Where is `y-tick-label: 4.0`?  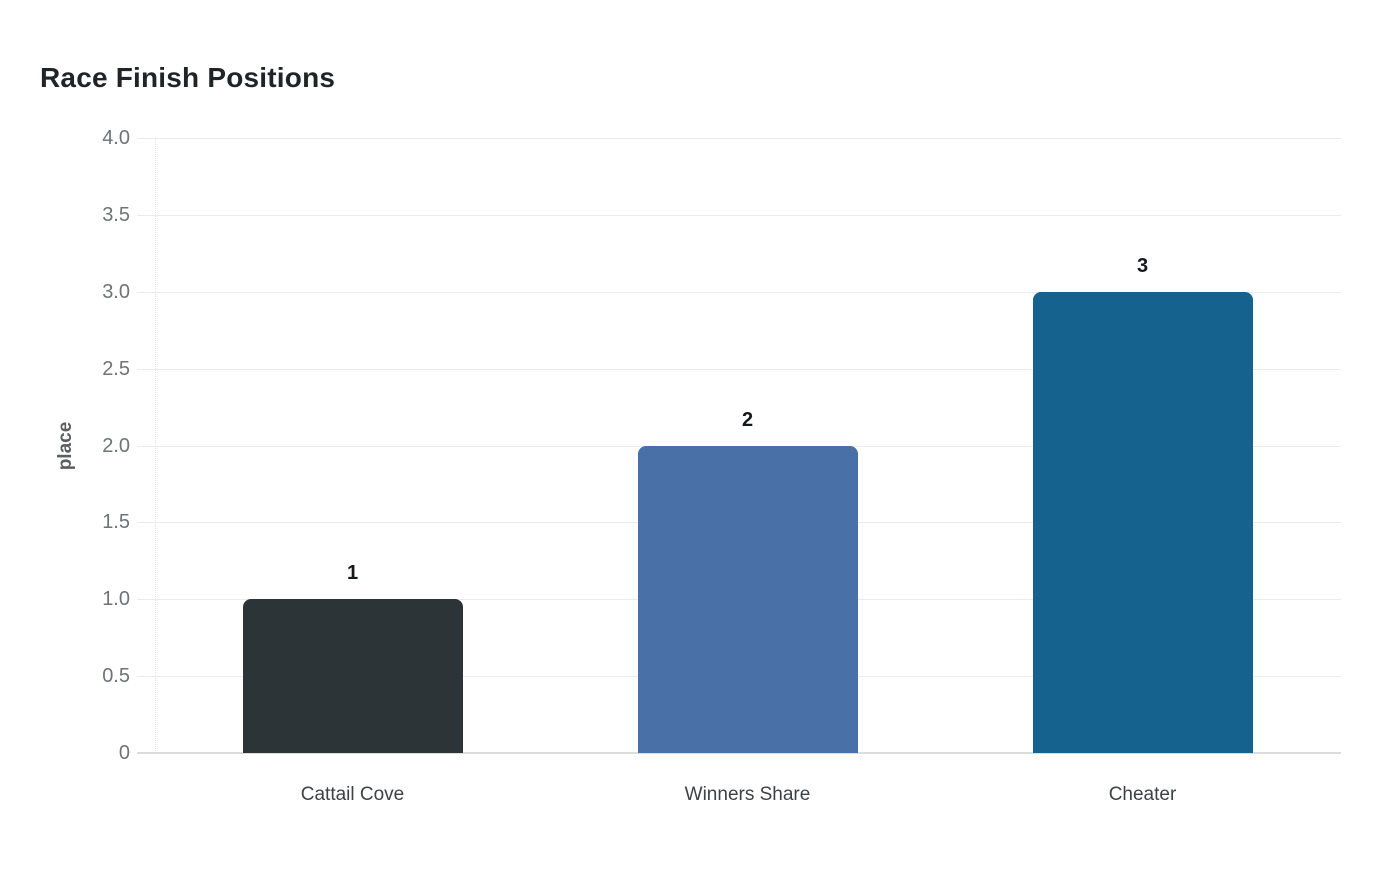 y-tick-label: 4.0 is located at coordinates (116, 138).